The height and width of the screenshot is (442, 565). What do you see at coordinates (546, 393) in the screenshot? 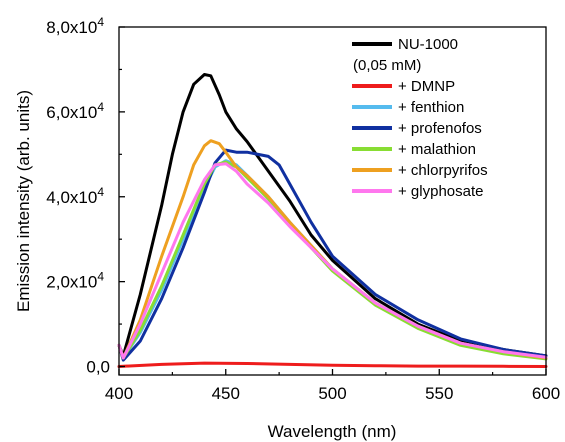
I see `x-tick-label-4: 600` at bounding box center [546, 393].